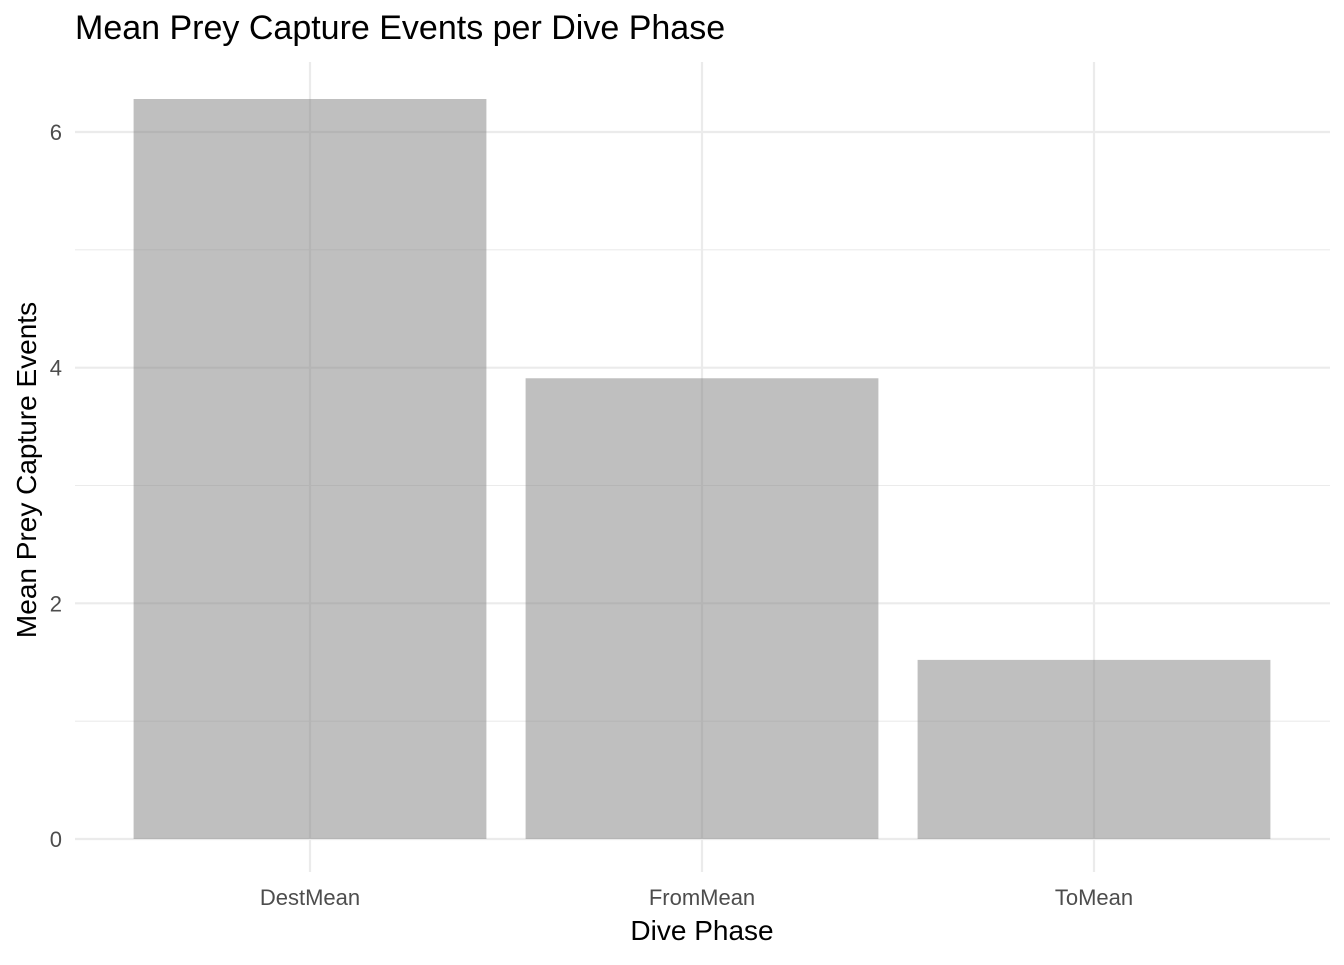  I want to click on x-tick-labels: DestMean FromMean ToMean, so click(696, 897).